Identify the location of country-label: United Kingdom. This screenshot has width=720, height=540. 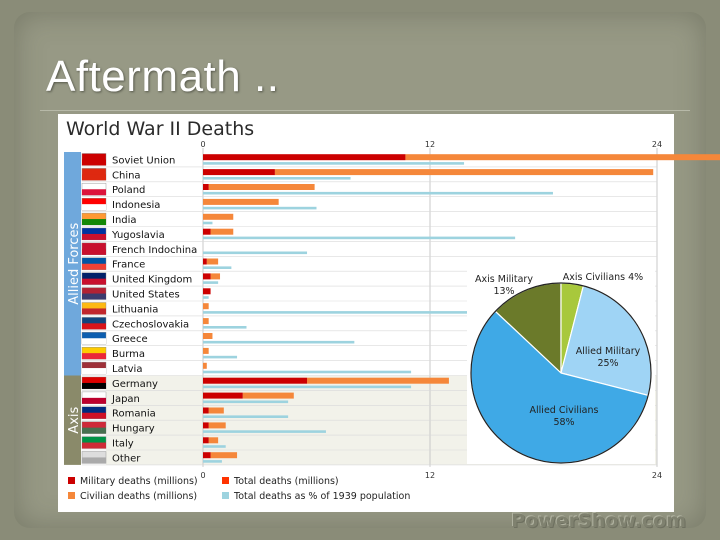
(152, 280).